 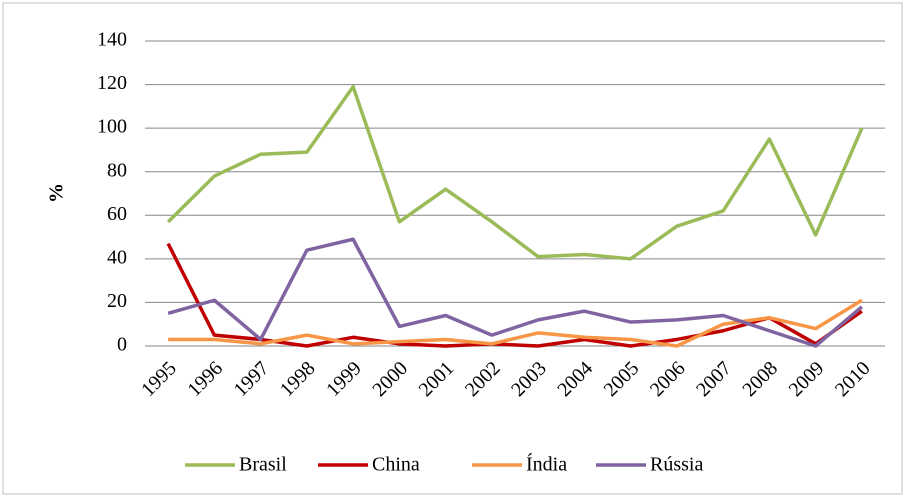 I want to click on series-line, so click(x=515, y=323).